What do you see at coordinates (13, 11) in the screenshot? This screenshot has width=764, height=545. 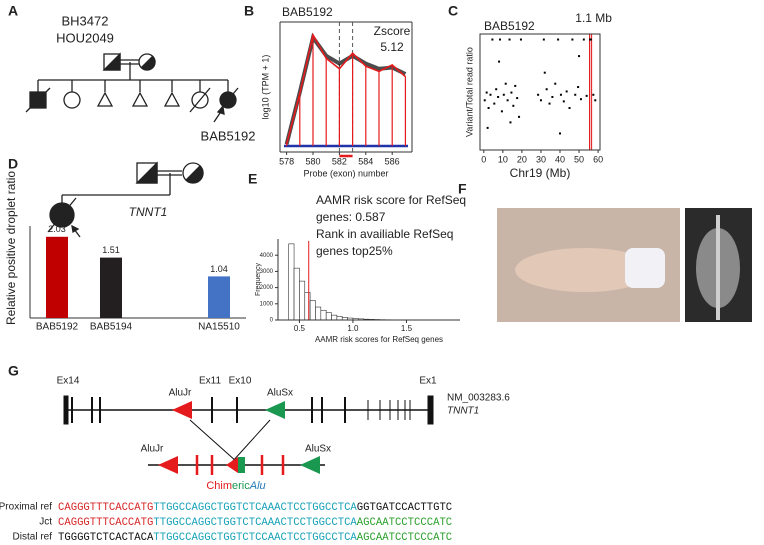 I see `panel-label: A` at bounding box center [13, 11].